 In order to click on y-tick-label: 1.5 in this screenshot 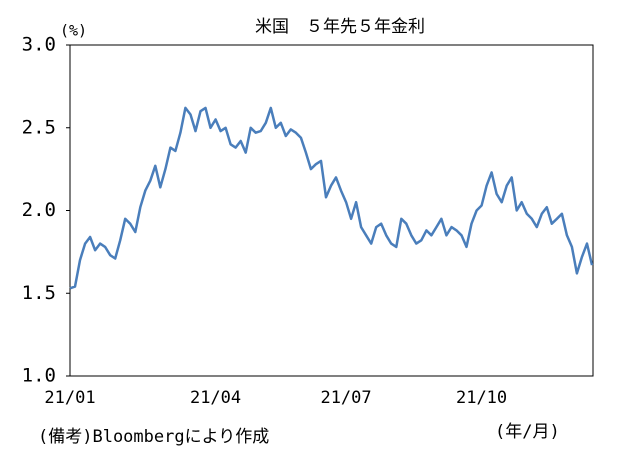, I will do `click(39, 293)`.